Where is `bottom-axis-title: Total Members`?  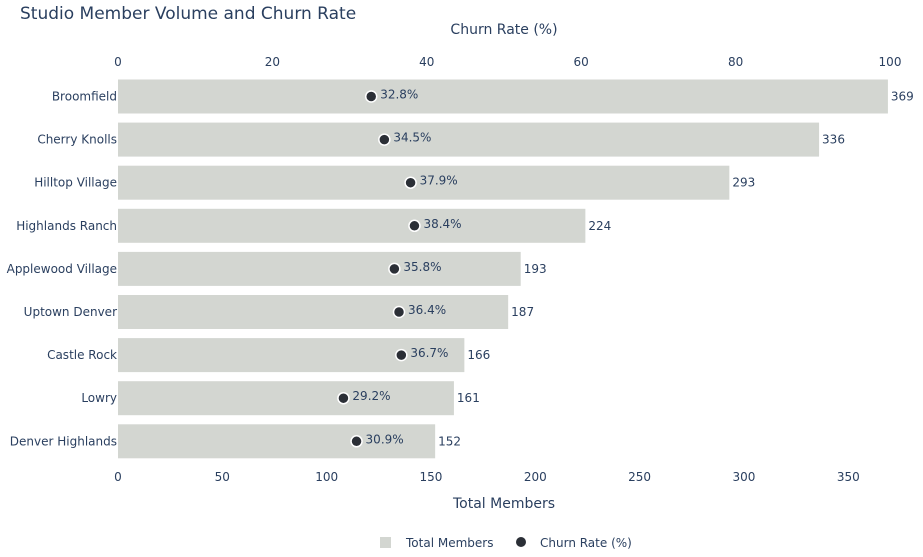 bottom-axis-title: Total Members is located at coordinates (503, 504).